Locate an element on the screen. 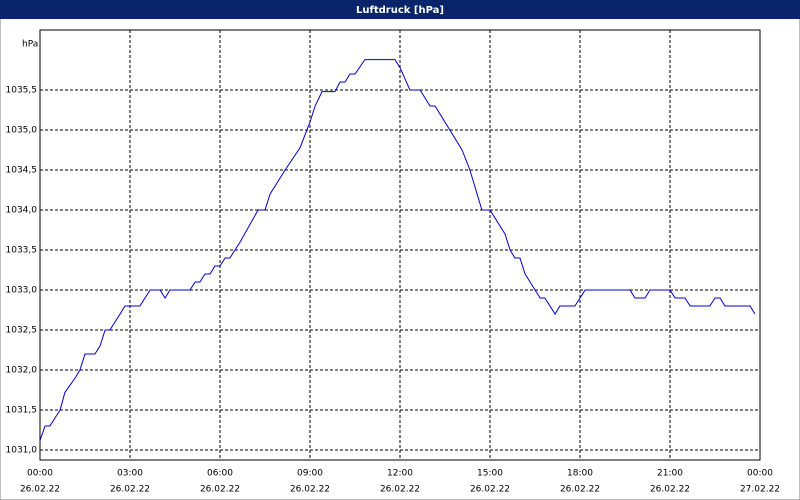  title-bar is located at coordinates (400, 9).